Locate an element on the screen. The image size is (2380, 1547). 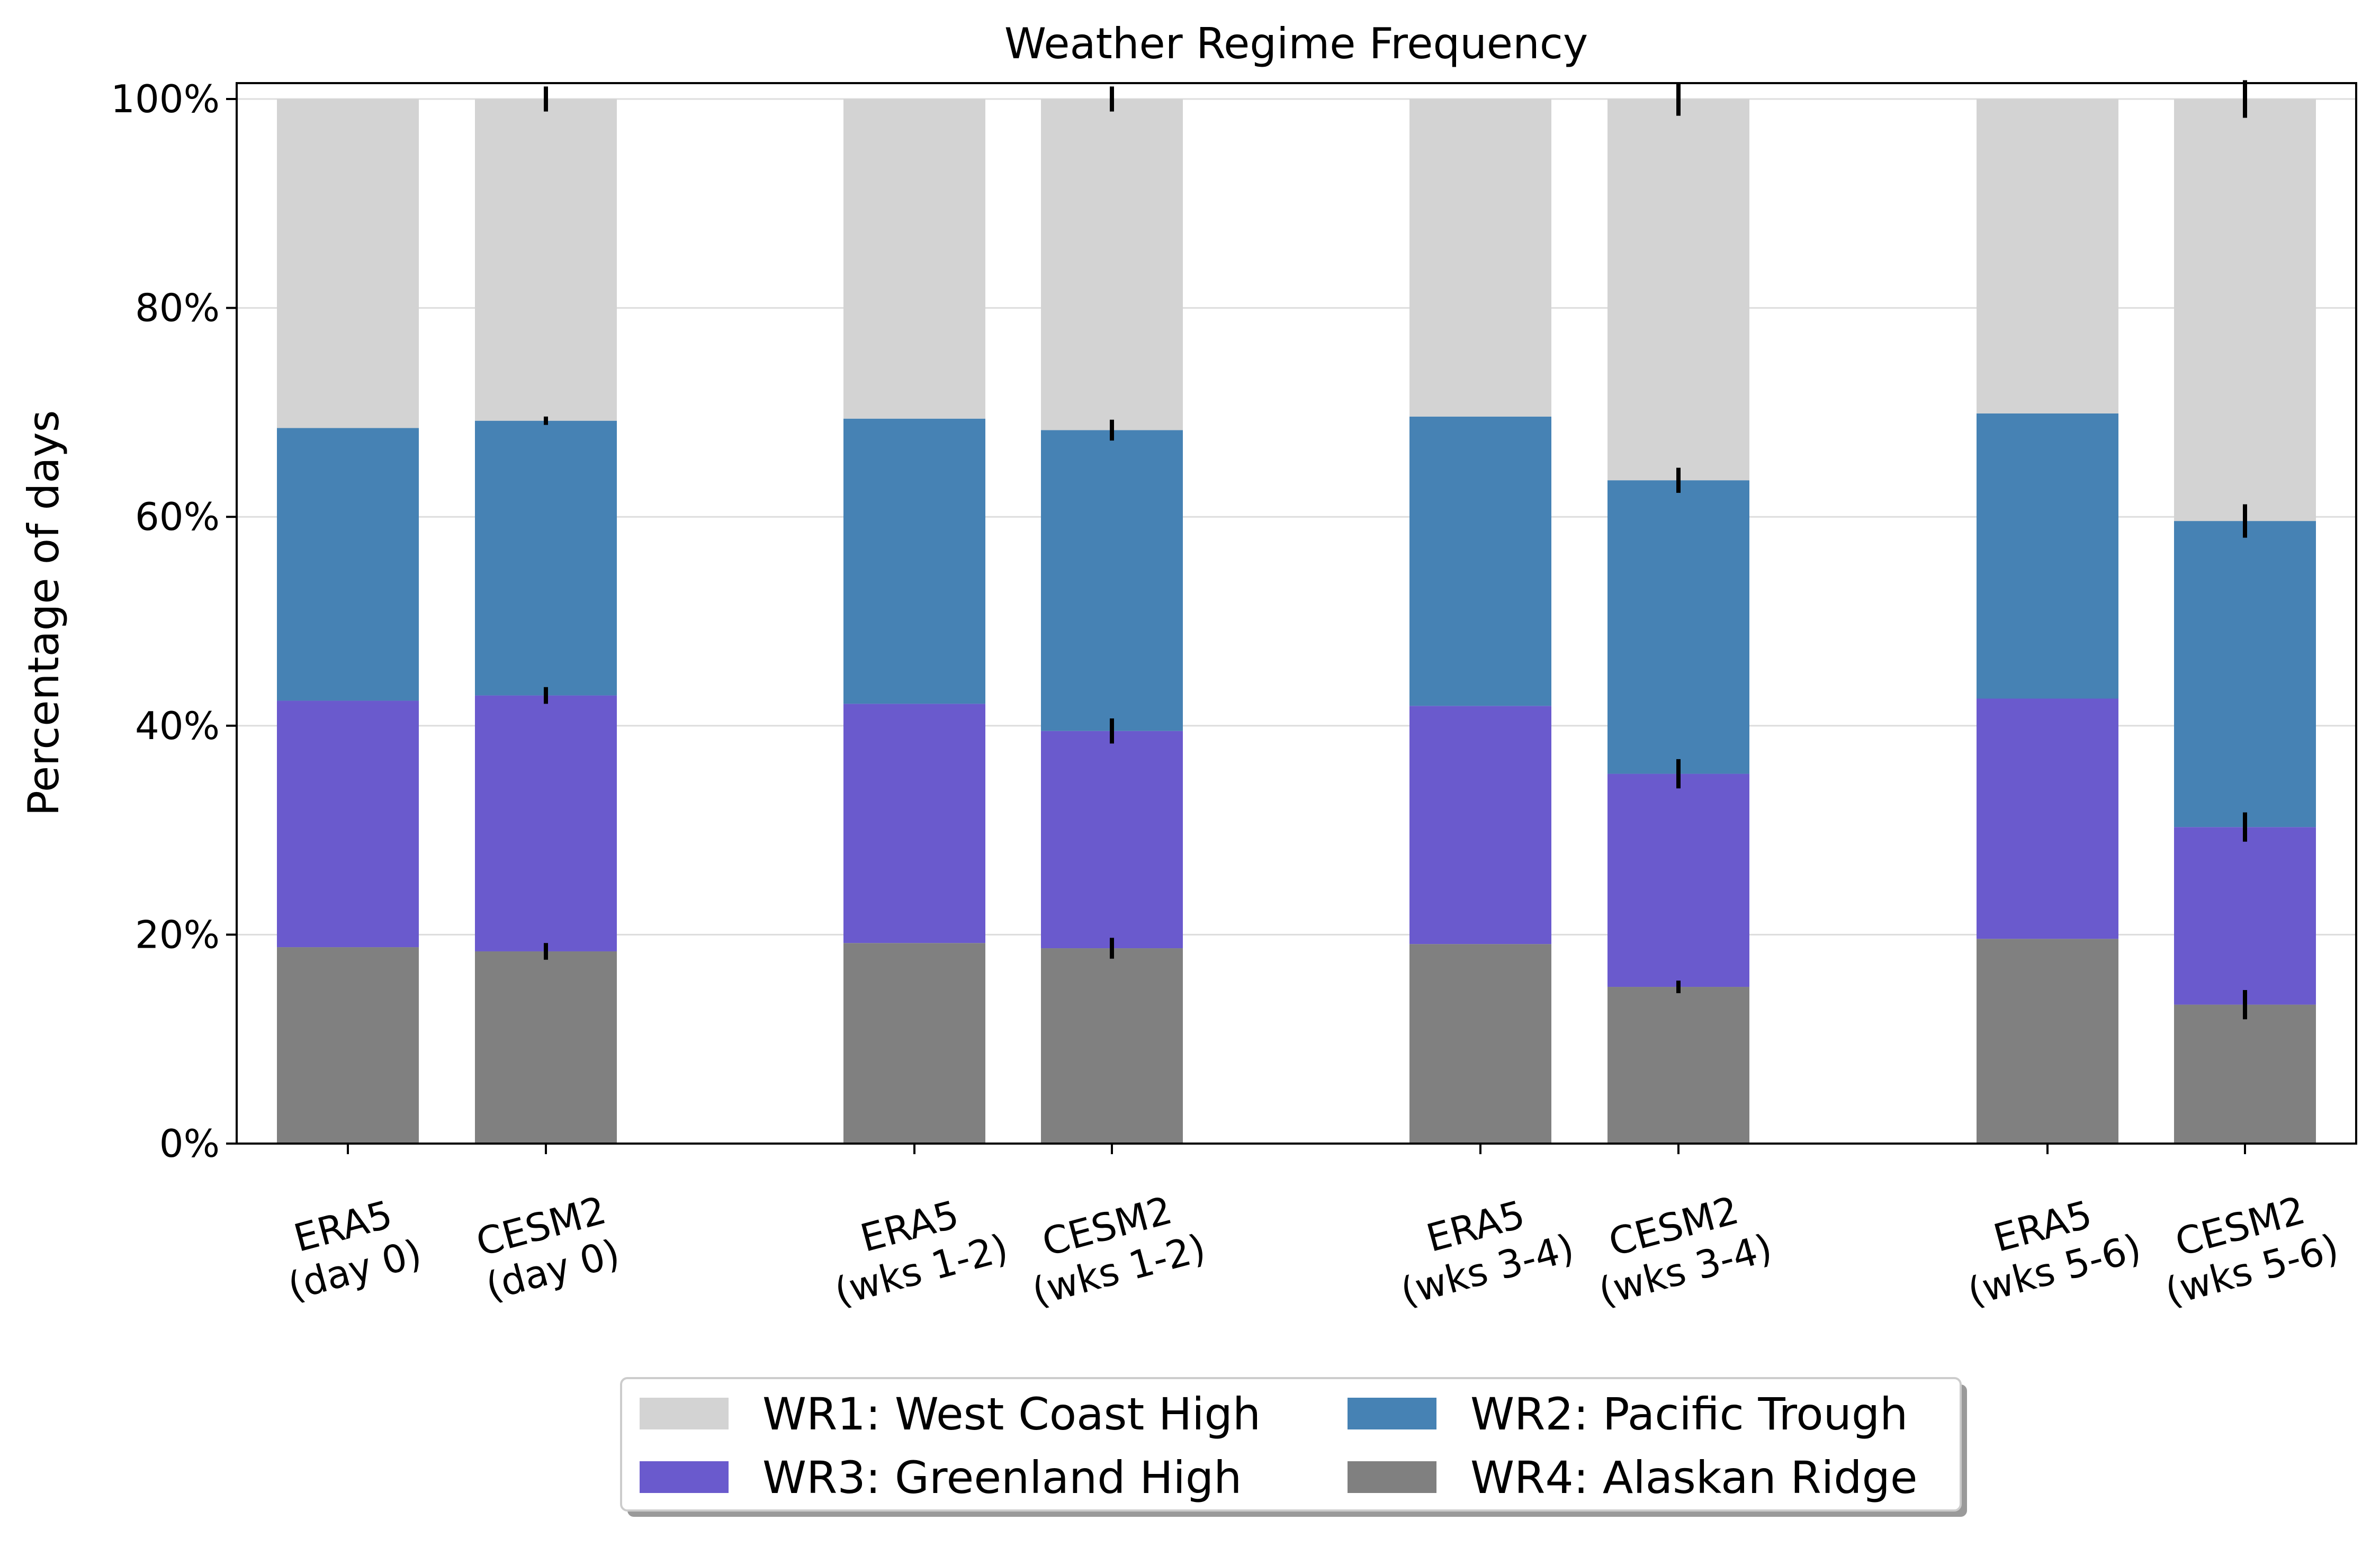
legend-box is located at coordinates (1291, 1444).